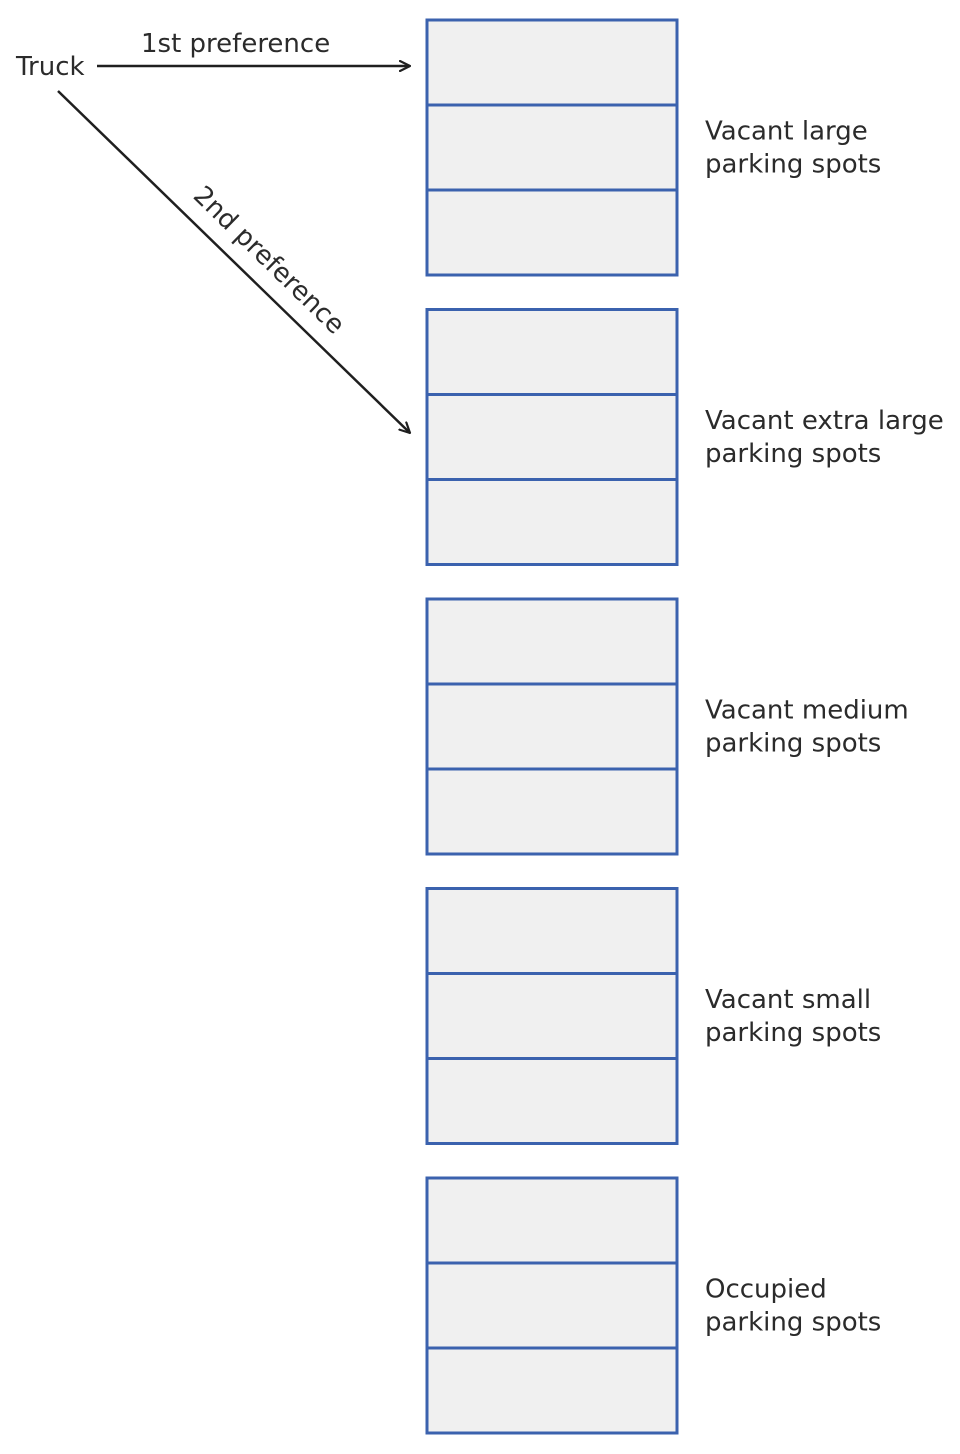  Describe the element at coordinates (766, 1290) in the screenshot. I see `group-label-line1: Occupied` at that location.